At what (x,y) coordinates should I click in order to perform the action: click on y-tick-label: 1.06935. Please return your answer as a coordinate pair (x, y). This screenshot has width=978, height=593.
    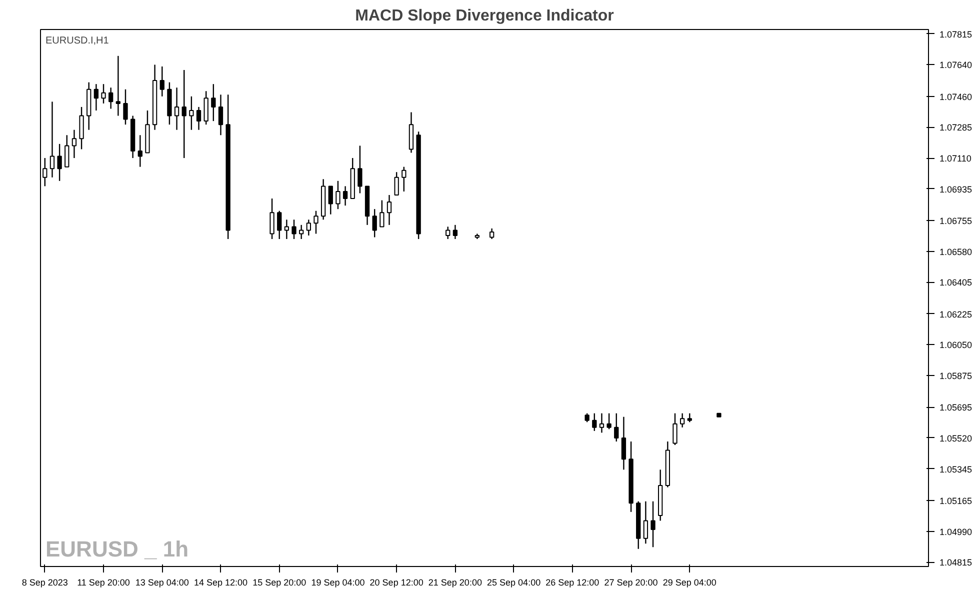
    Looking at the image, I should click on (956, 189).